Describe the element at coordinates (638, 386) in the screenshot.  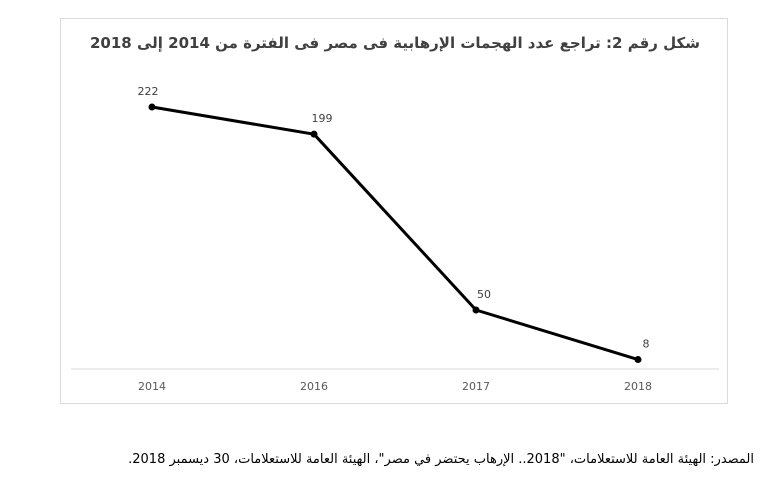
I see `x-tick-label: 2018` at that location.